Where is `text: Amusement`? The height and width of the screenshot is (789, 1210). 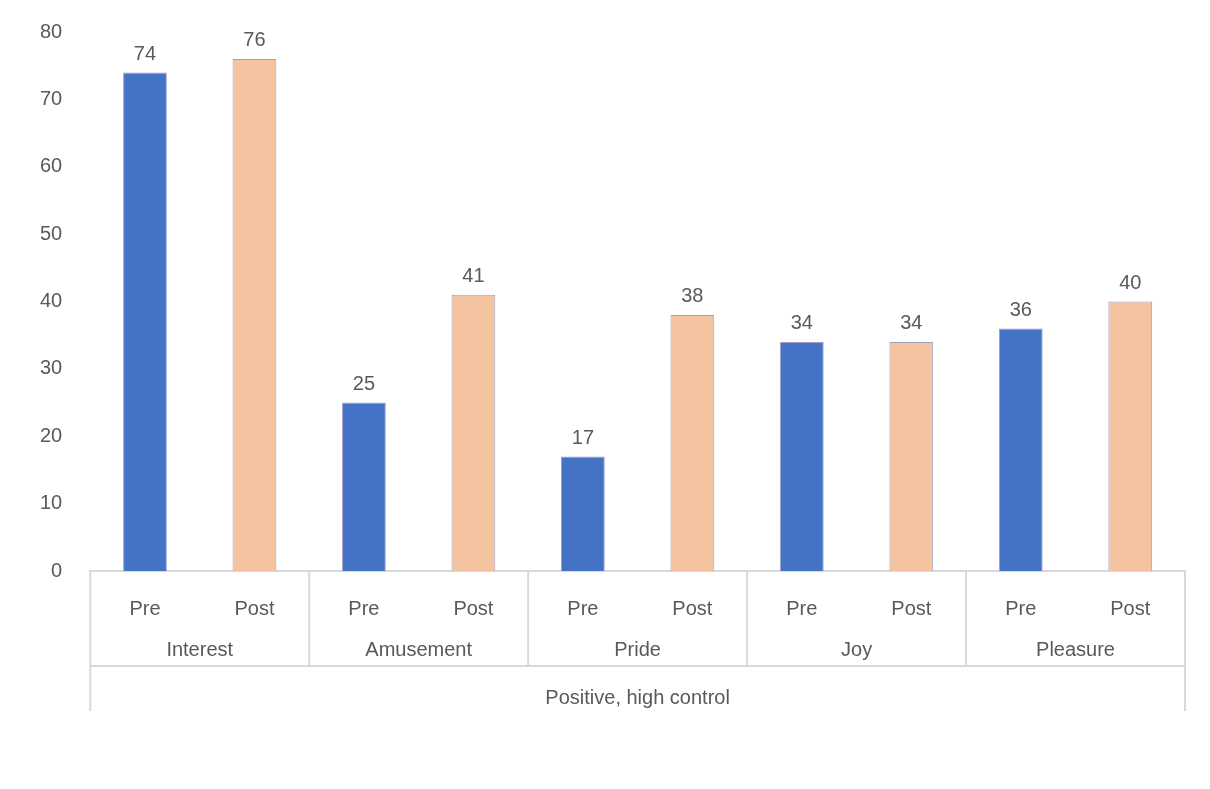 text: Amusement is located at coordinates (419, 648).